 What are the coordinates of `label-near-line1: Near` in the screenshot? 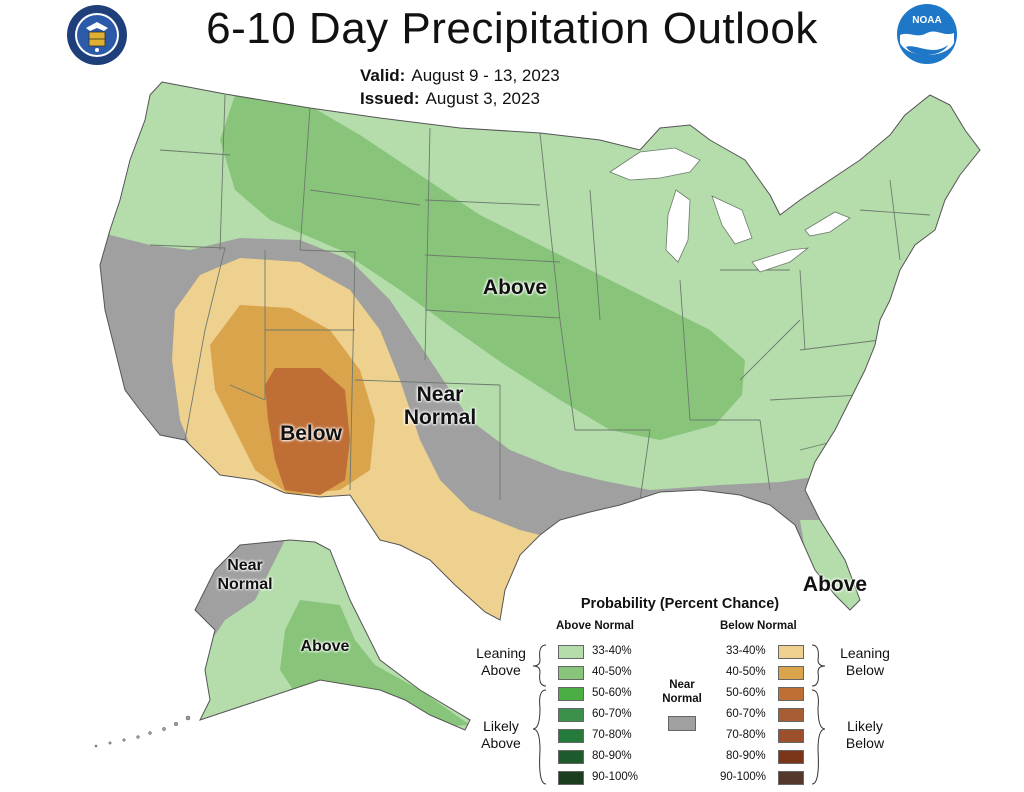 It's located at (440, 394).